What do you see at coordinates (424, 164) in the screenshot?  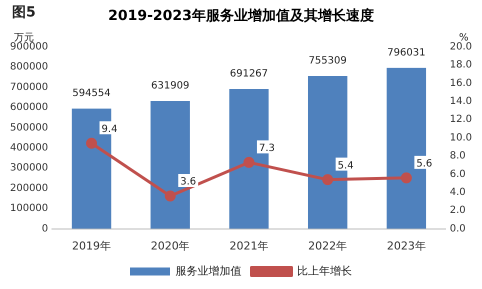 I see `data-label: 5.6` at bounding box center [424, 164].